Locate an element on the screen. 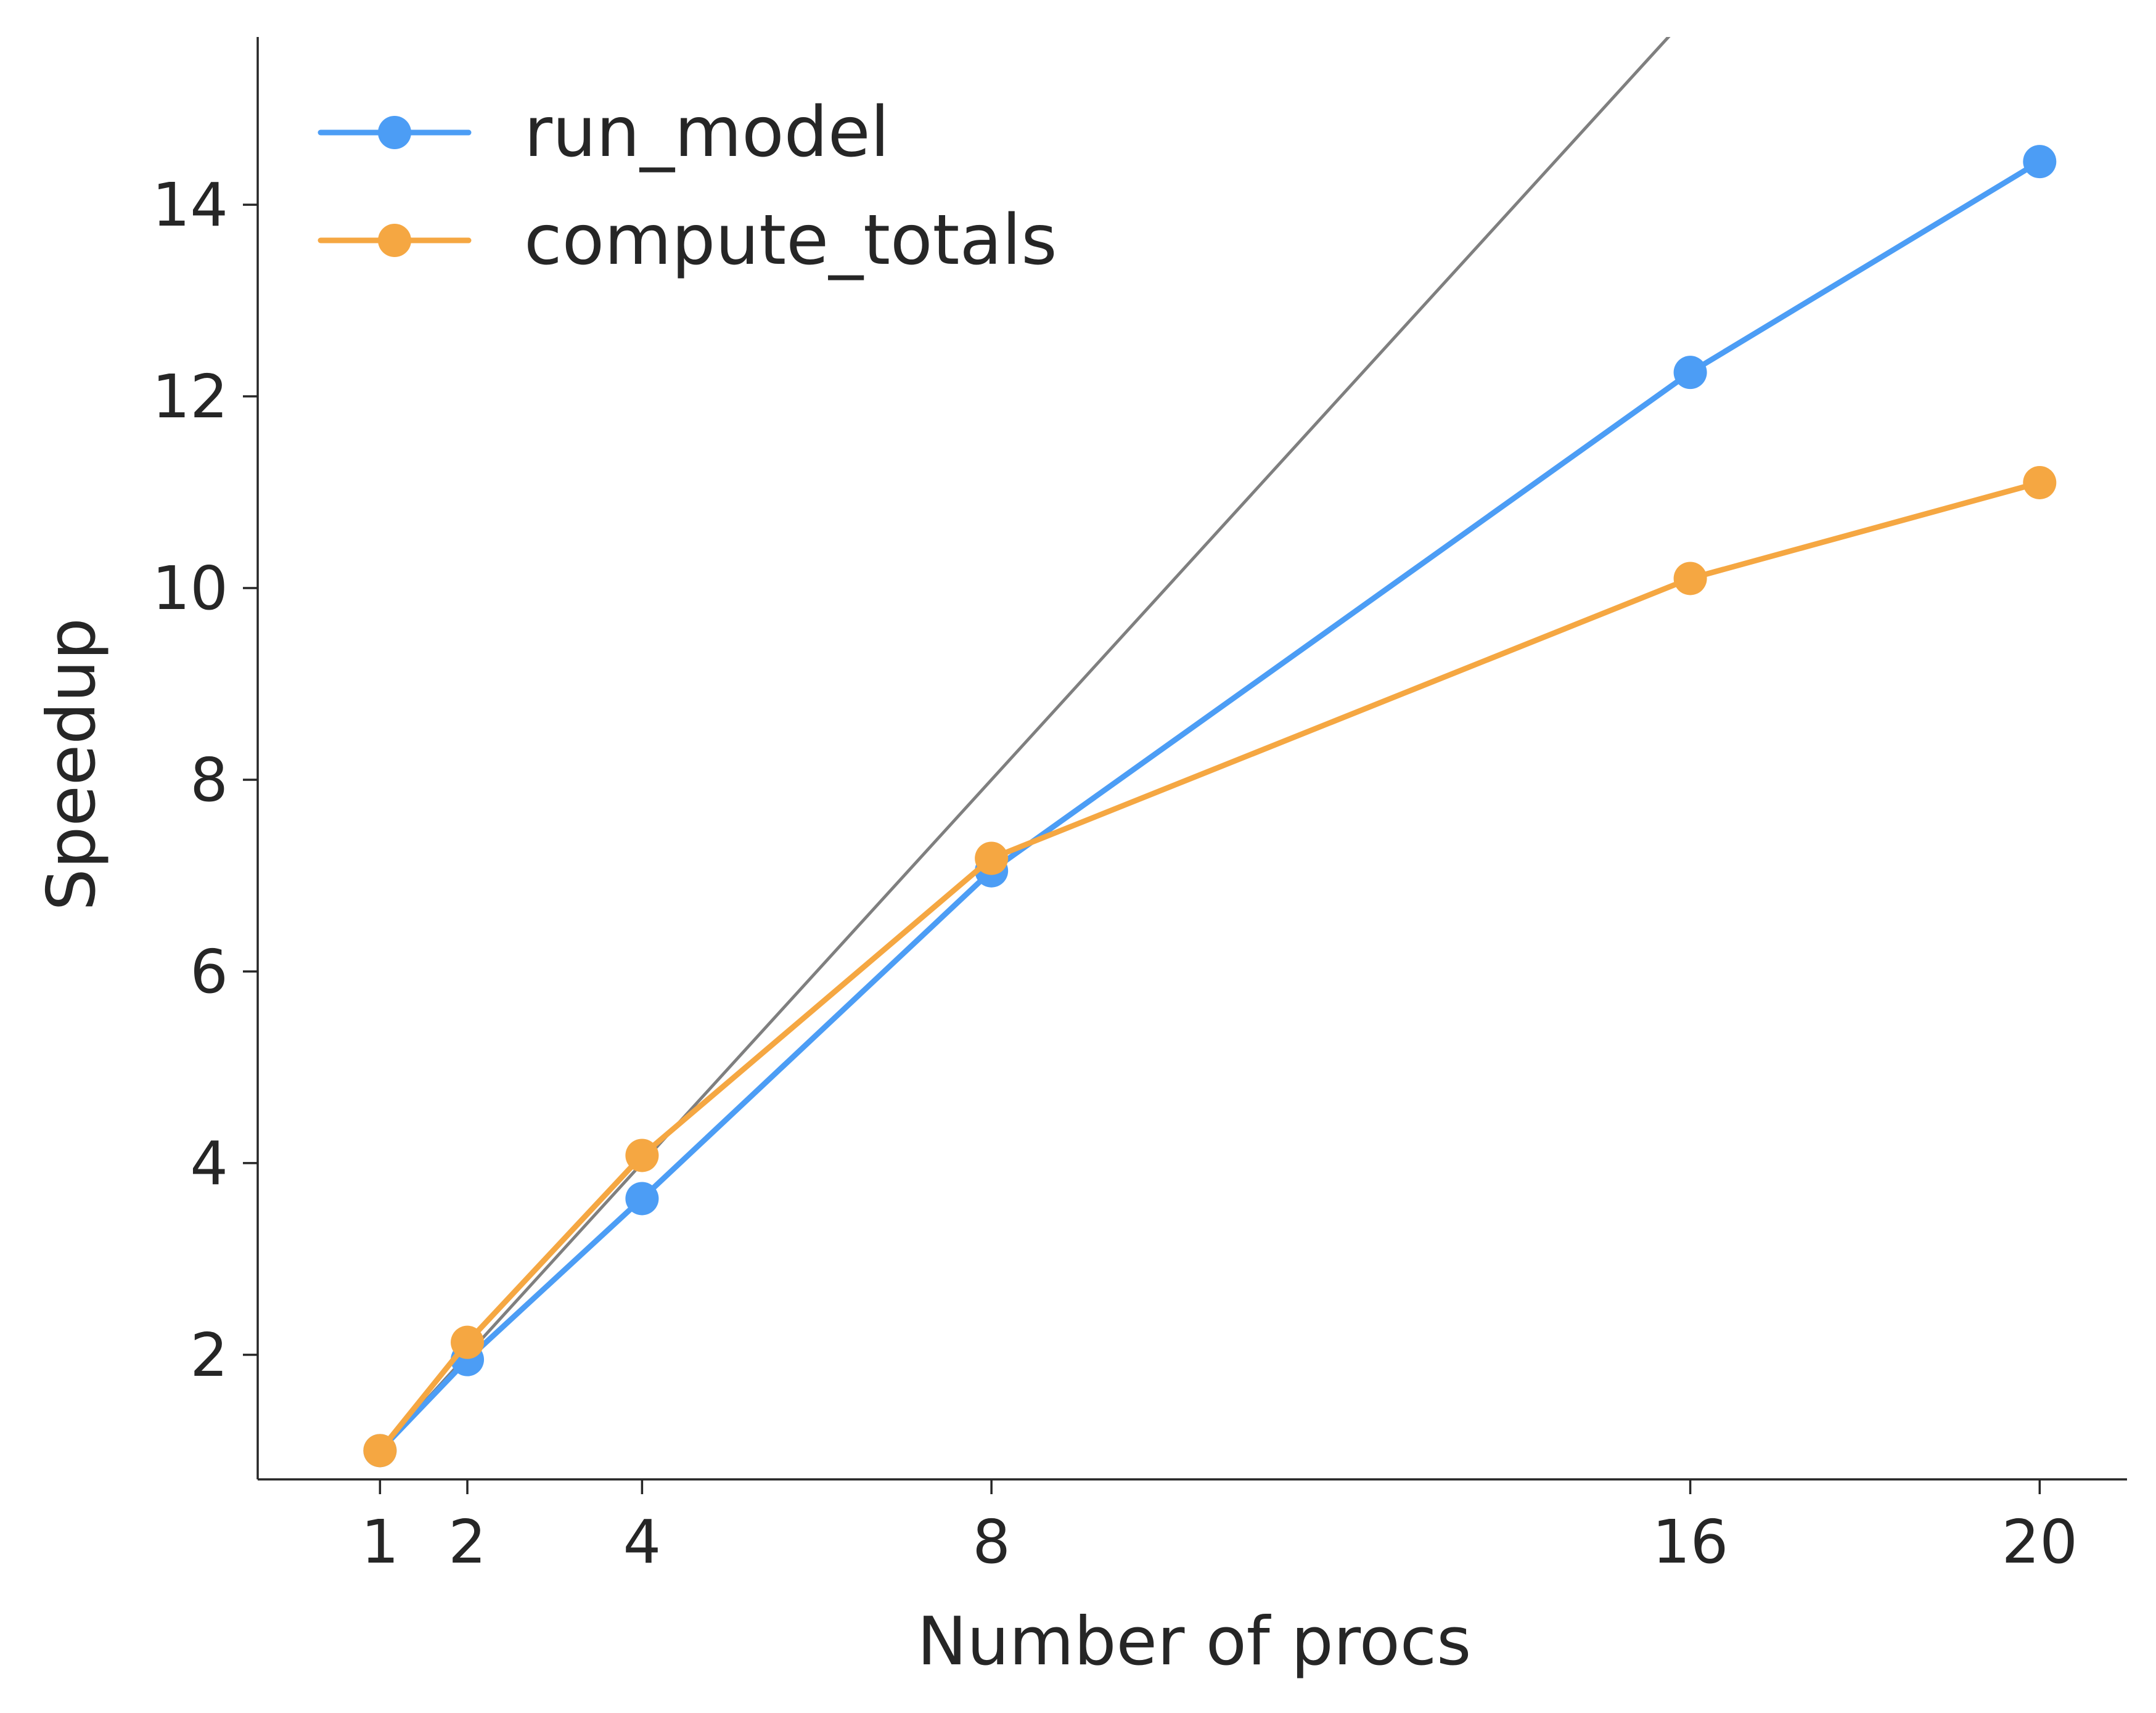 This screenshot has width=2156, height=1713. y-tick-label-4: 4 is located at coordinates (209, 1163).